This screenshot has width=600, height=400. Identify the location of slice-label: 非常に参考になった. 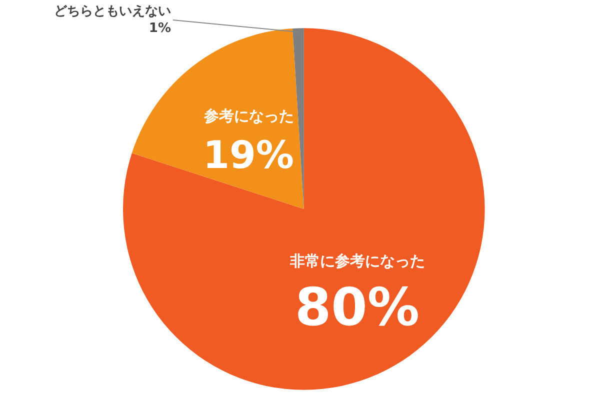
(357, 261).